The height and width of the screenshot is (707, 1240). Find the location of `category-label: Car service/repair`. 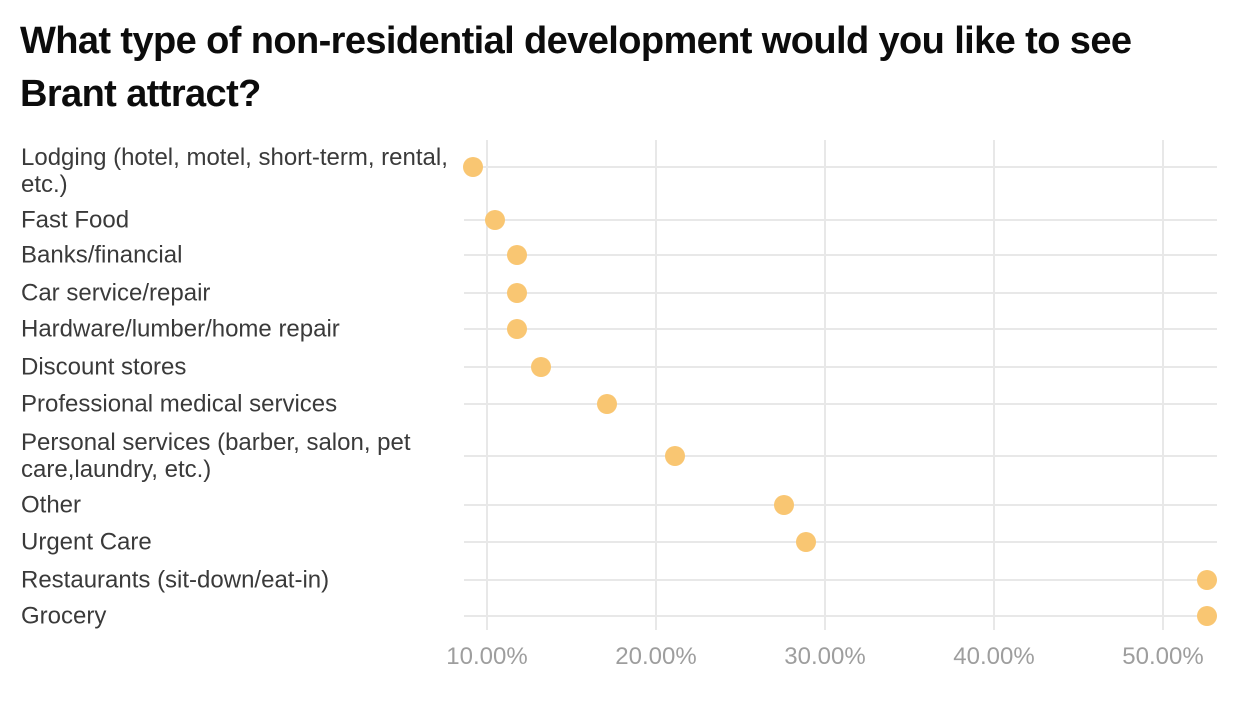

category-label: Car service/repair is located at coordinates (116, 293).